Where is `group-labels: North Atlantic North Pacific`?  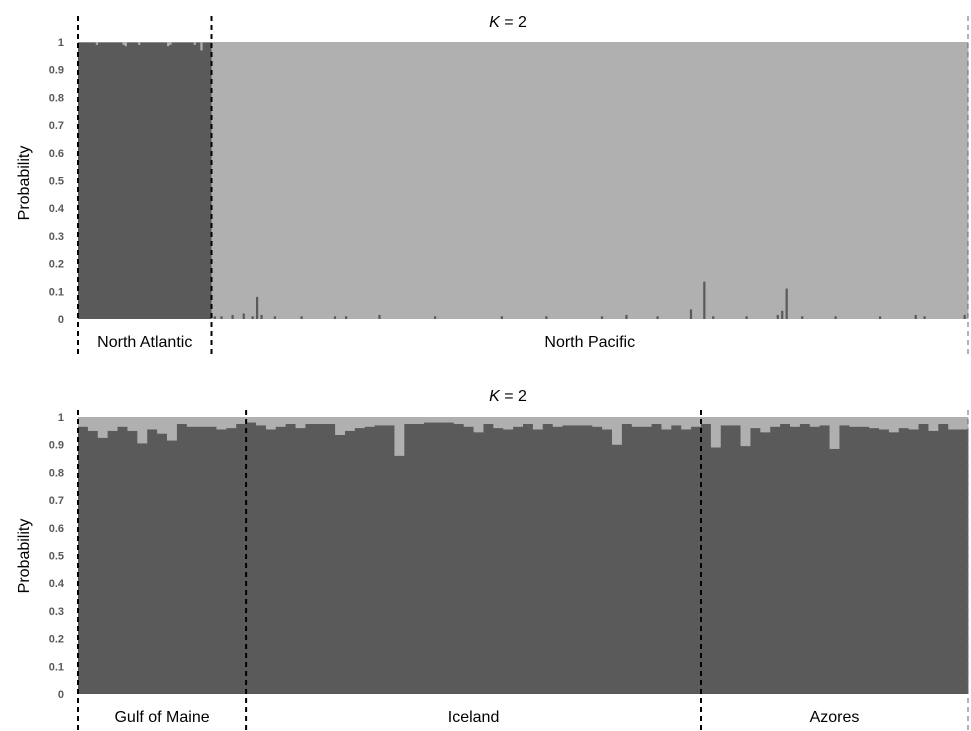 group-labels: North Atlantic North Pacific is located at coordinates (366, 342).